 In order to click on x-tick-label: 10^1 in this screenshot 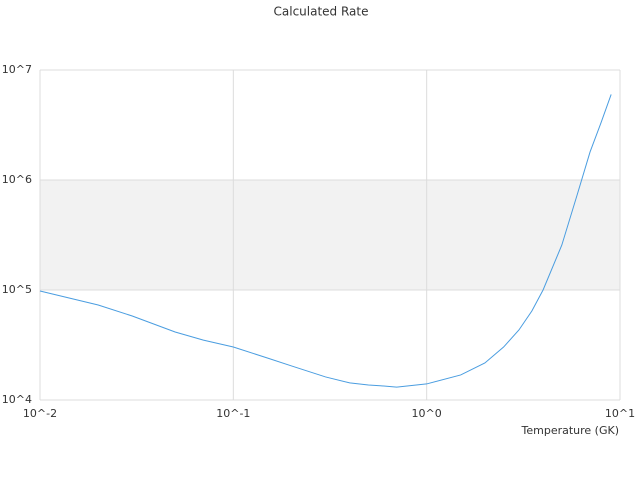, I will do `click(620, 413)`.